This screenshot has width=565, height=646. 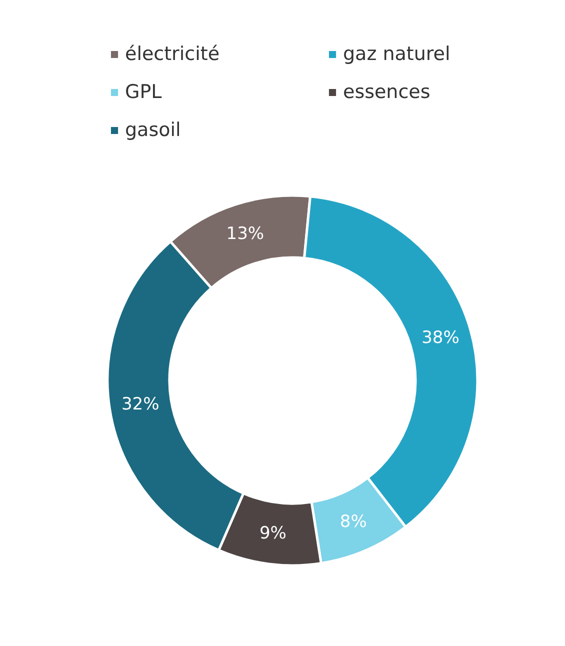 I want to click on legend-label: GPL, so click(x=144, y=92).